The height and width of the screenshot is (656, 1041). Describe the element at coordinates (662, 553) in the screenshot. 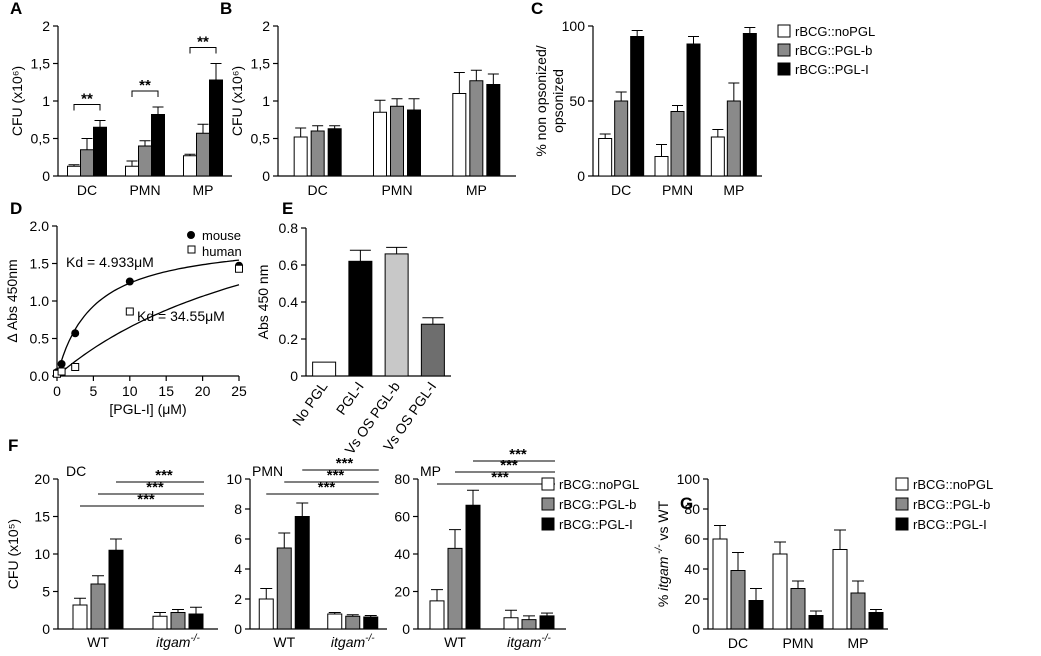

I see `y-axis-label: % itgam -/- vs WT` at that location.